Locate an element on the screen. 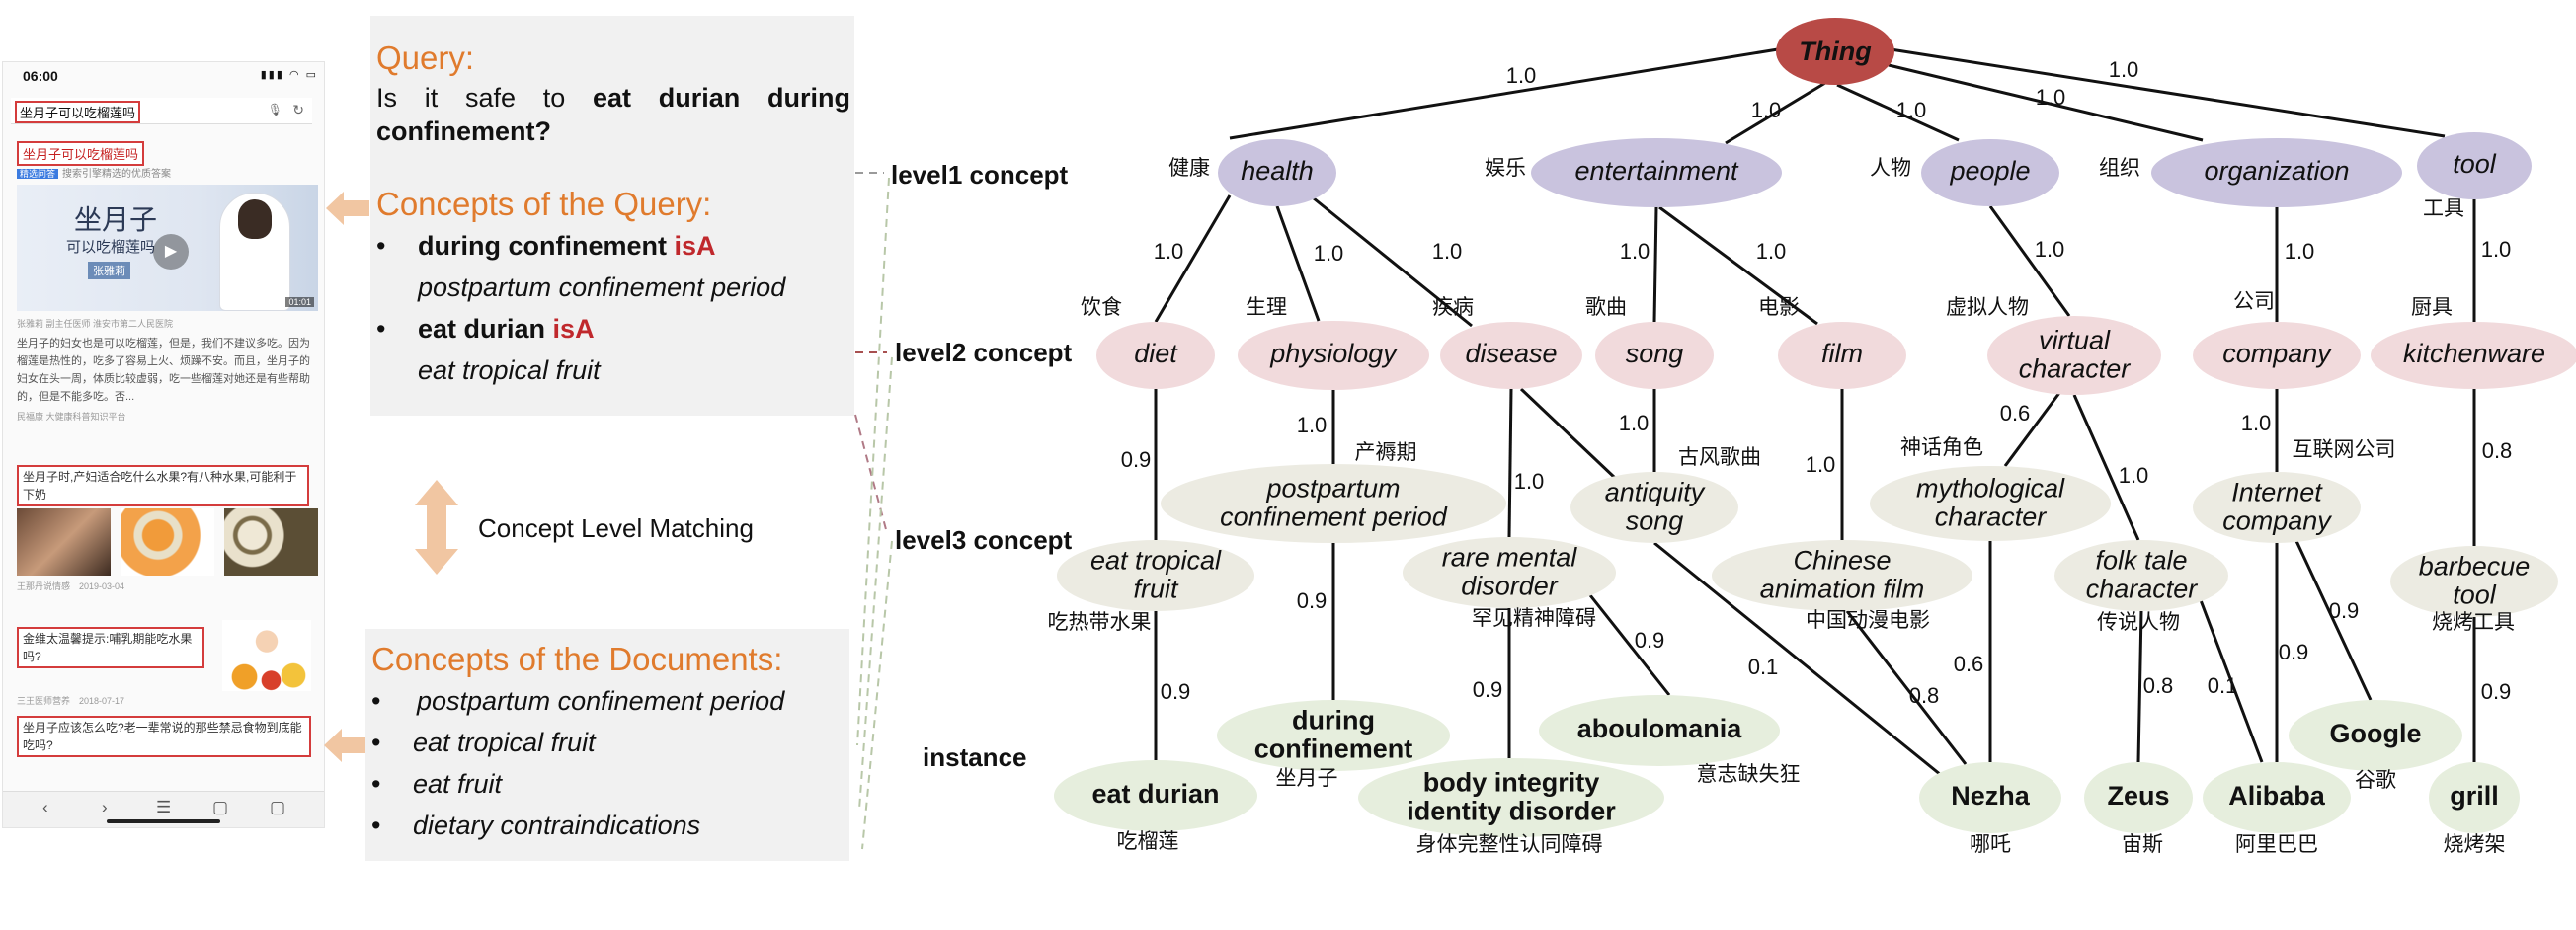 The image size is (2576, 930). level1-zh-label: 组织 is located at coordinates (2119, 168).